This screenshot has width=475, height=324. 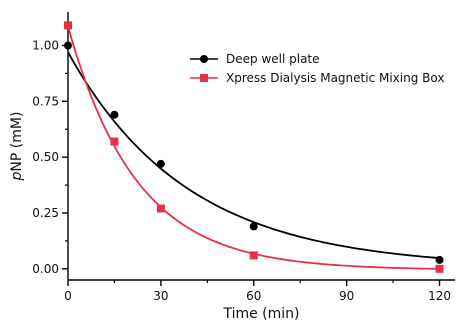 What do you see at coordinates (45, 101) in the screenshot?
I see `y-tick-label: 0.75` at bounding box center [45, 101].